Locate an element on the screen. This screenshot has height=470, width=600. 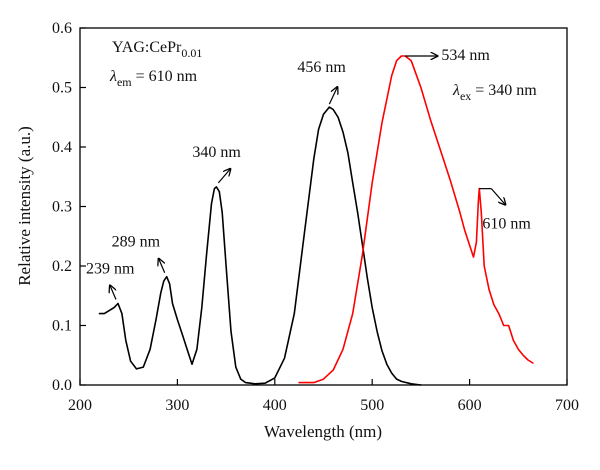
x-tick-label: 600 is located at coordinates (470, 405).